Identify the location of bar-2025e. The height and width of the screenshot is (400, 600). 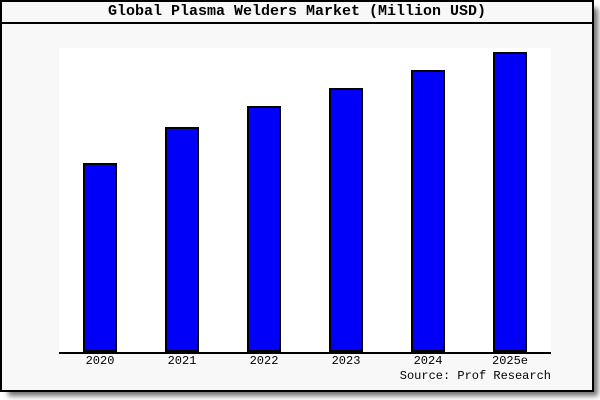
(510, 202).